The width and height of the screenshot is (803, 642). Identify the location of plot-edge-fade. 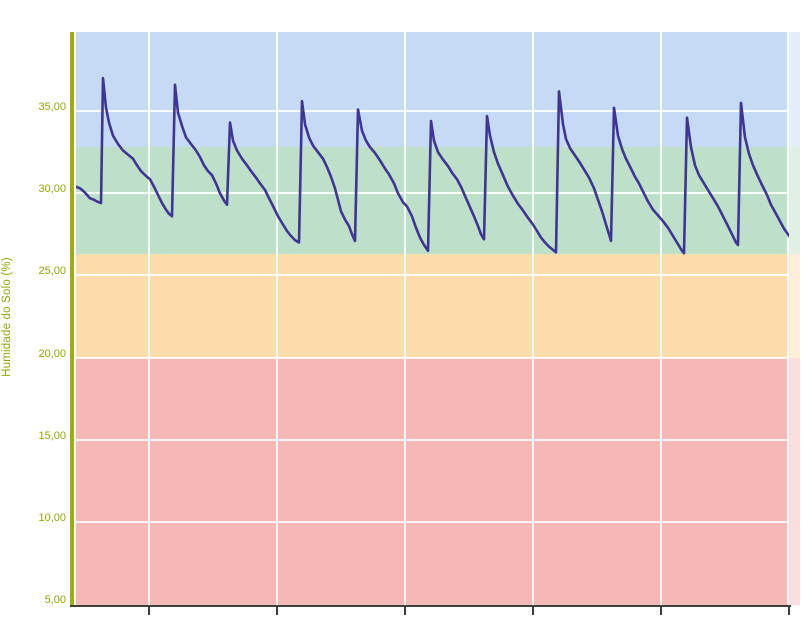
(794, 318).